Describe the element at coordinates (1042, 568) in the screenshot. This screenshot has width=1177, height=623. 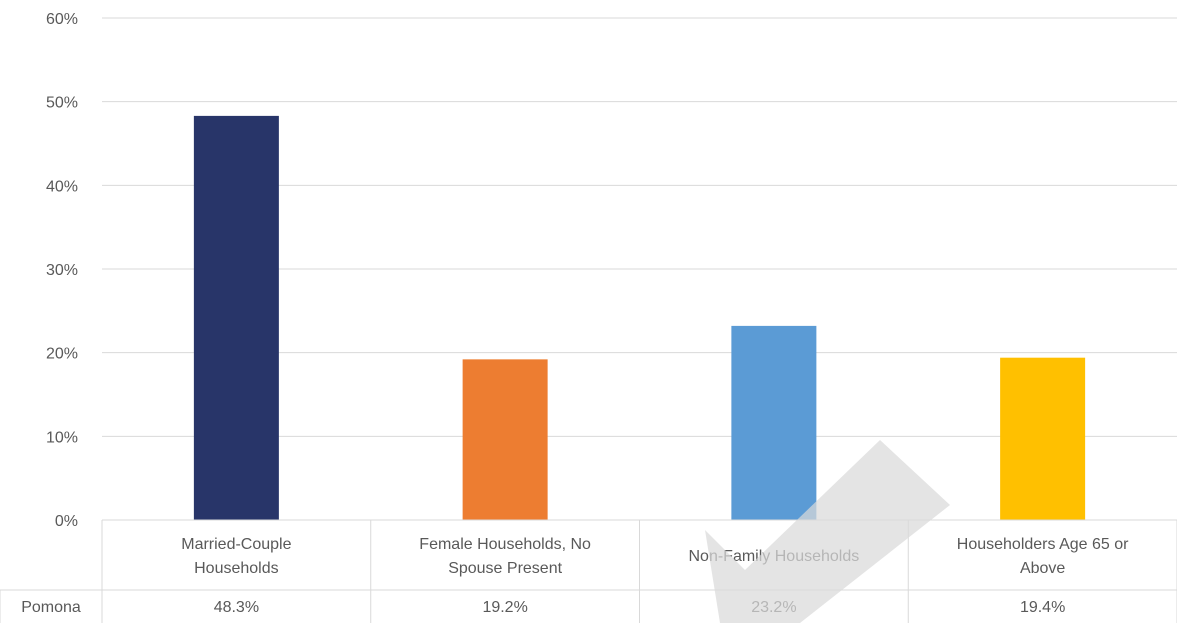
I see `category-label: Above` at that location.